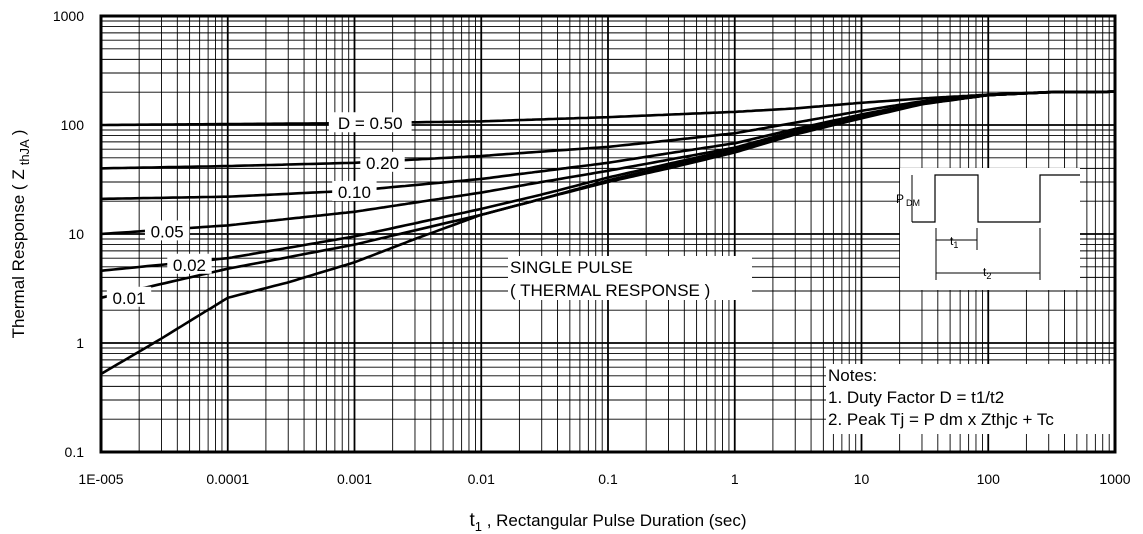  Describe the element at coordinates (227, 479) in the screenshot. I see `x-tick-label: 0.0001` at that location.